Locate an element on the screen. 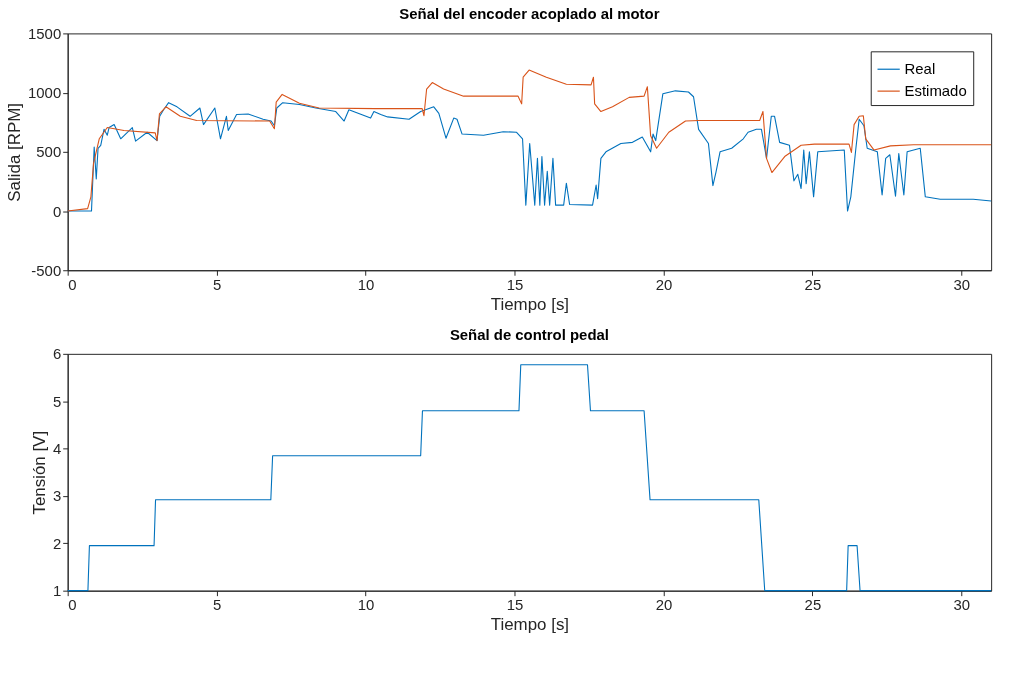 Image resolution: width=1018 pixels, height=689 pixels. y-tick-label: 500 is located at coordinates (49, 152).